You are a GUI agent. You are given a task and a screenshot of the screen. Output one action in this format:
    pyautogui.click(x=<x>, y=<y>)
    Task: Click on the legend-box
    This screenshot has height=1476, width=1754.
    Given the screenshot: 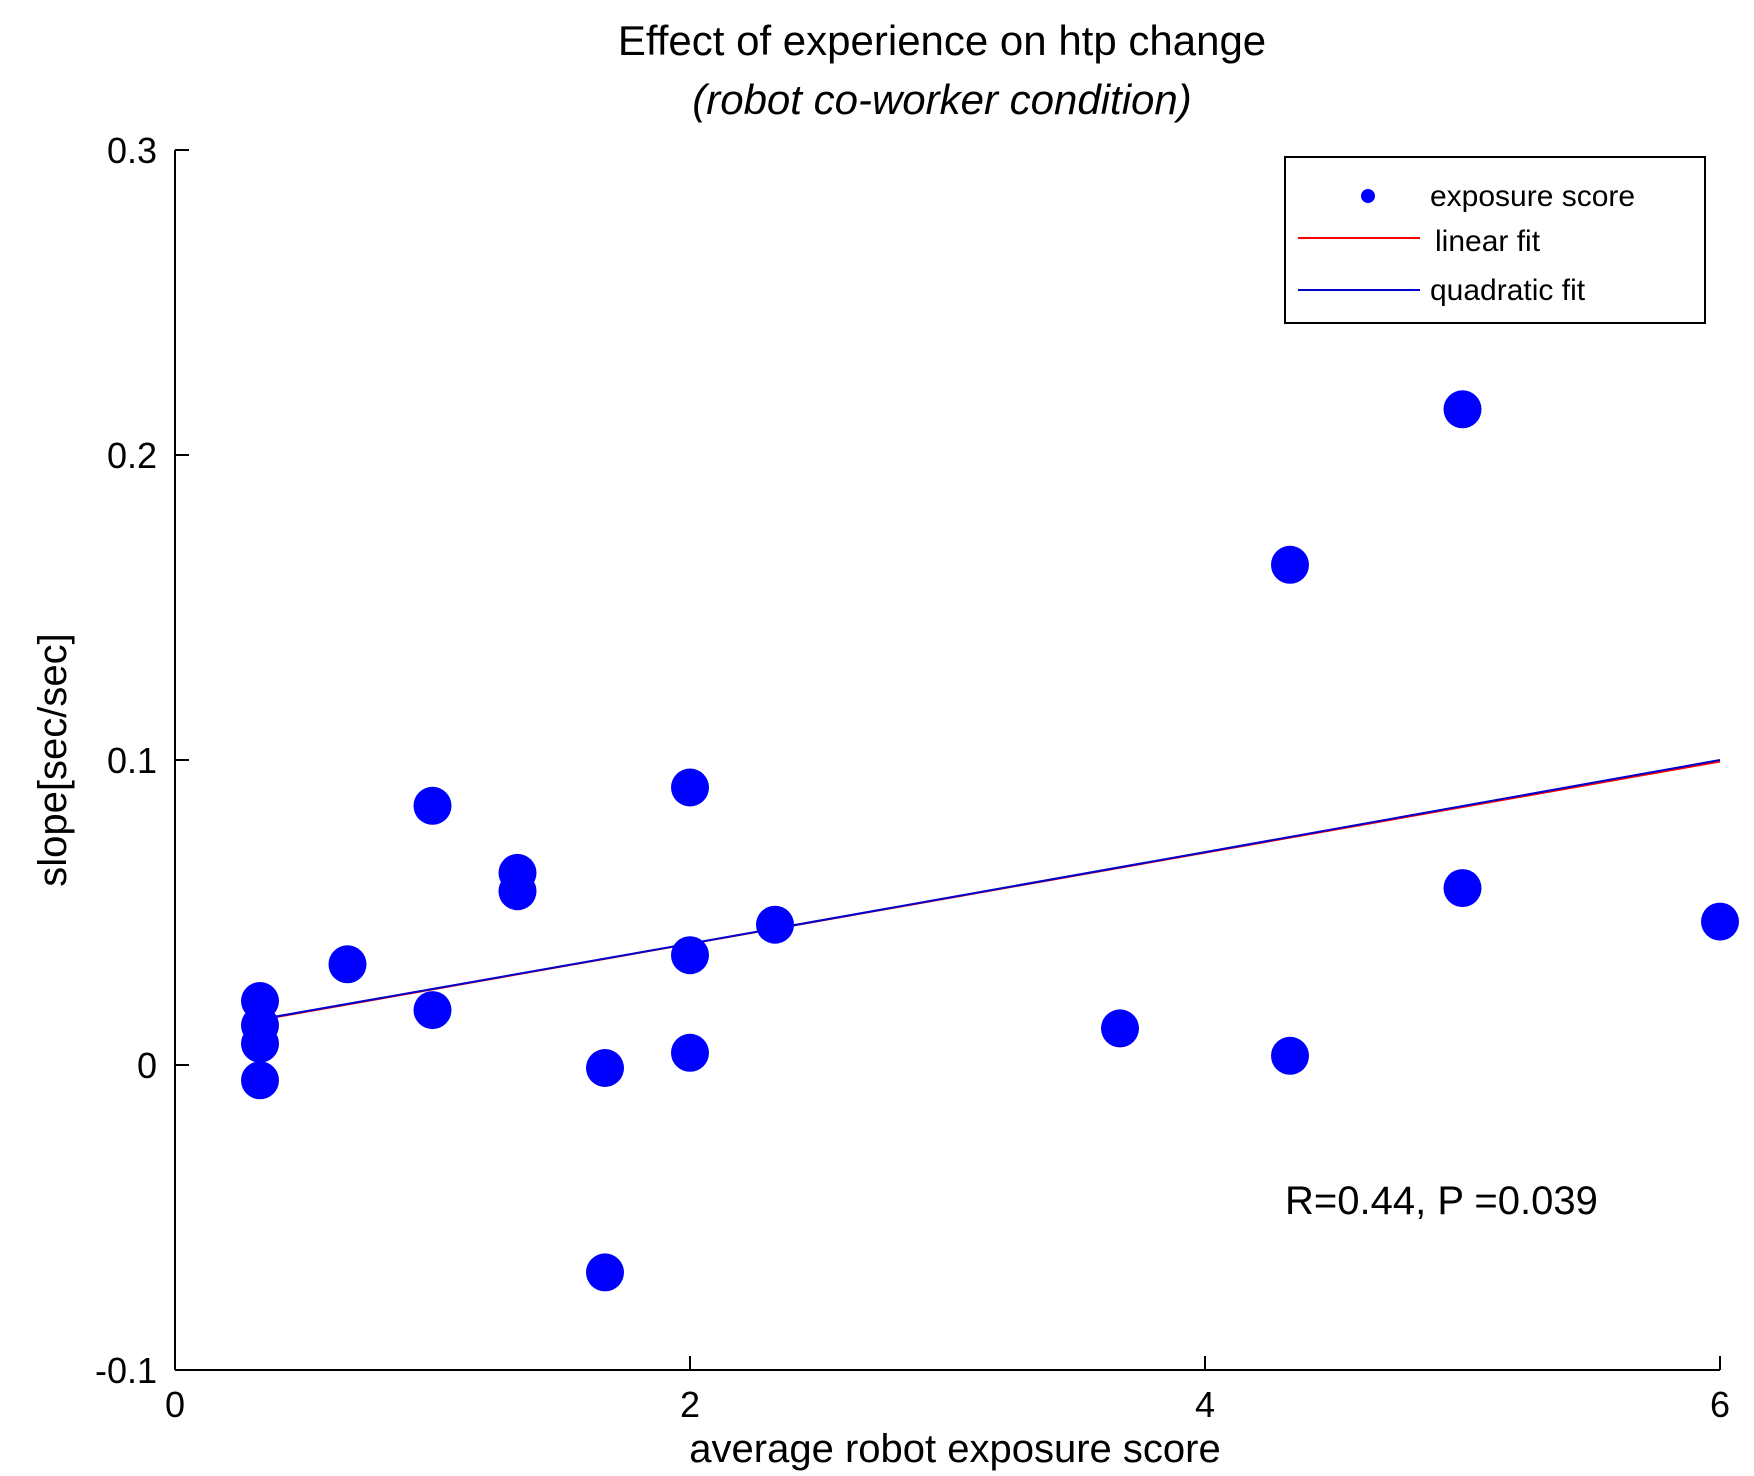 What is the action you would take?
    pyautogui.click(x=1495, y=240)
    